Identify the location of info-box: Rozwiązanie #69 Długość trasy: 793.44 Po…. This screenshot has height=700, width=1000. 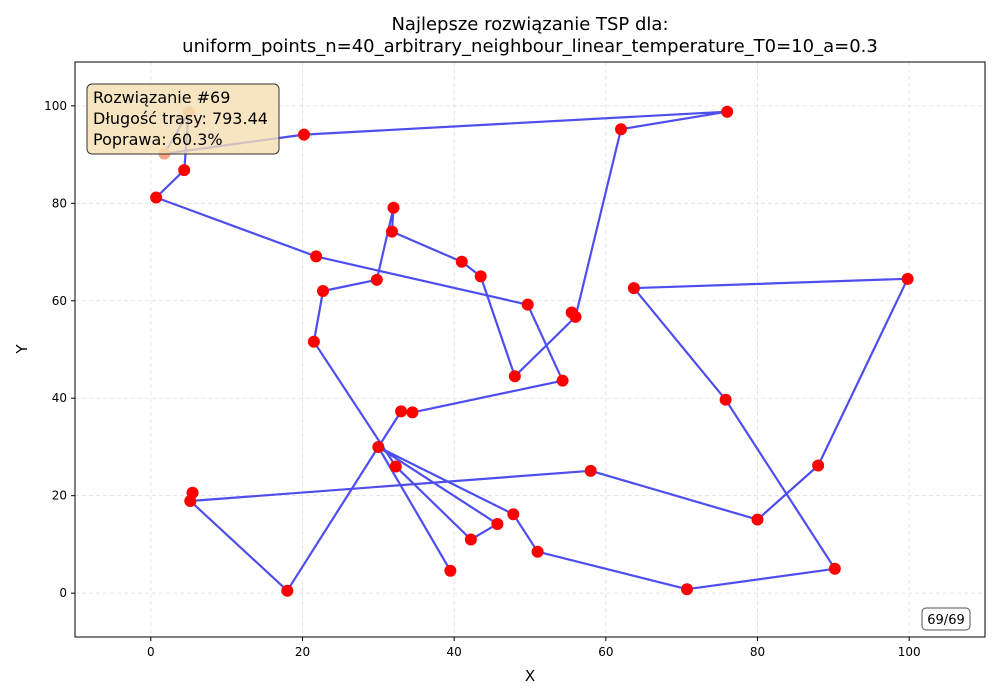
(183, 119).